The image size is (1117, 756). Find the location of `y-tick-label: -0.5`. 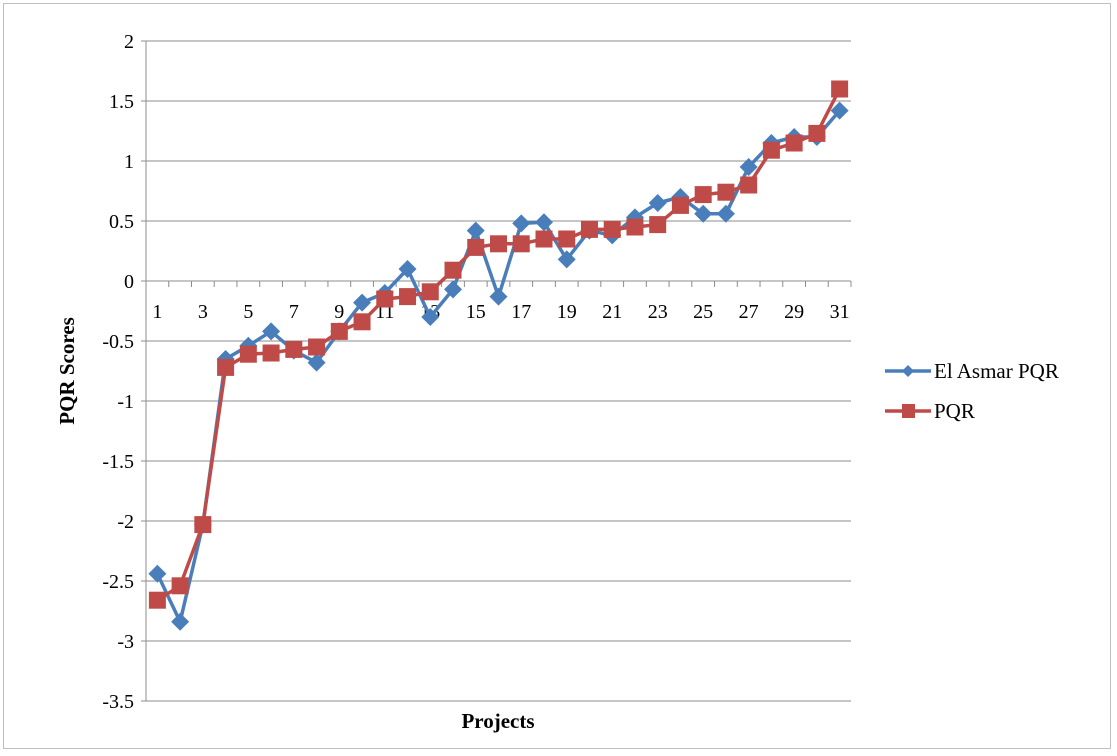

y-tick-label: -0.5 is located at coordinates (118, 342).